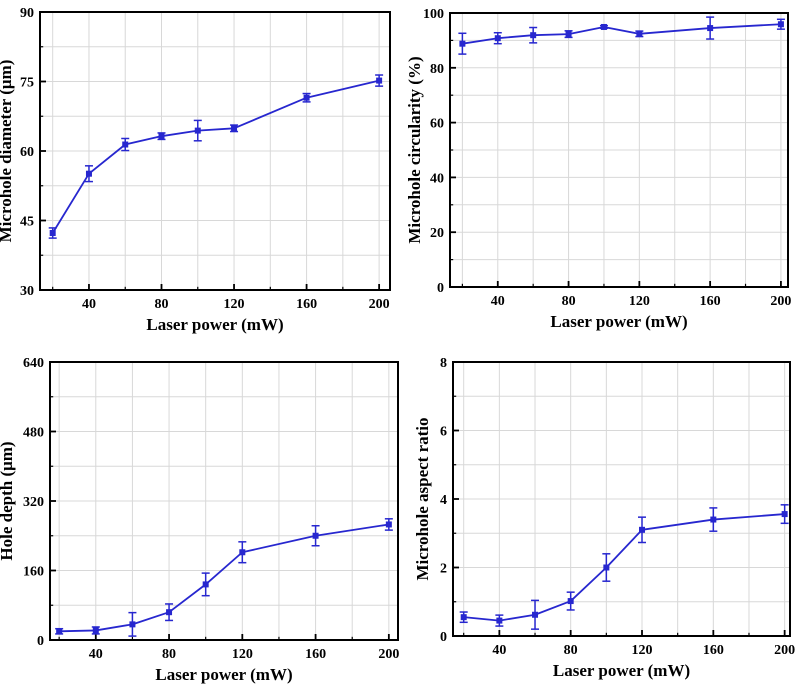  What do you see at coordinates (422, 498) in the screenshot?
I see `y-axis-label: Microhole aspect ratio` at bounding box center [422, 498].